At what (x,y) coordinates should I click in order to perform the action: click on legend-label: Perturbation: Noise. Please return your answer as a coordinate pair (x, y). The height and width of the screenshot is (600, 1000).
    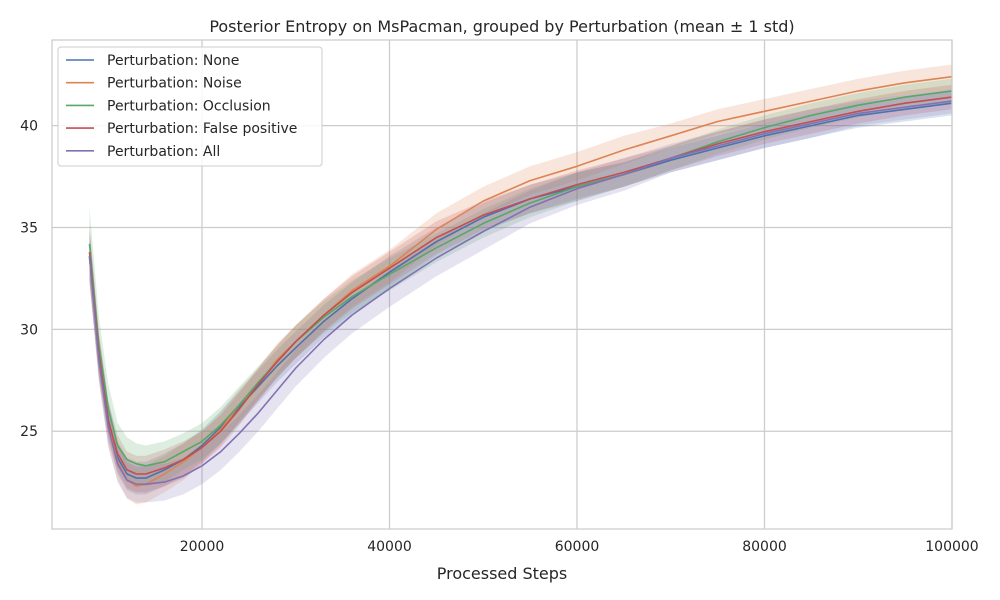
    Looking at the image, I should click on (174, 84).